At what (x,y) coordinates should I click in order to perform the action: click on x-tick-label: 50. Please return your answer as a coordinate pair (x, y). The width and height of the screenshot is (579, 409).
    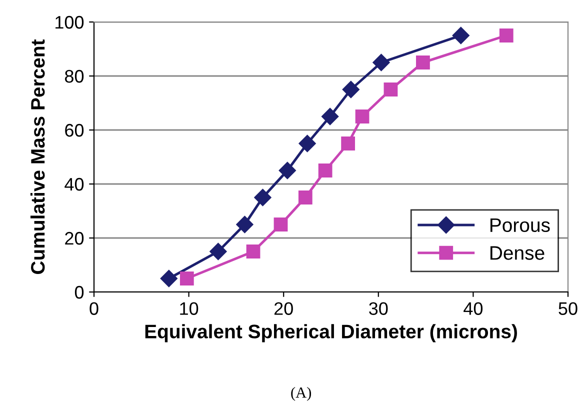
    Looking at the image, I should click on (568, 308).